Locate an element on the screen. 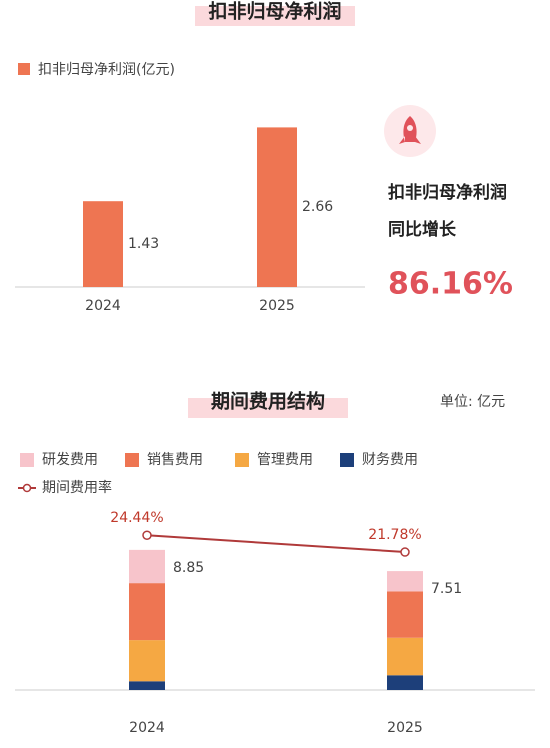  rate-label: 21.78% is located at coordinates (394, 535).